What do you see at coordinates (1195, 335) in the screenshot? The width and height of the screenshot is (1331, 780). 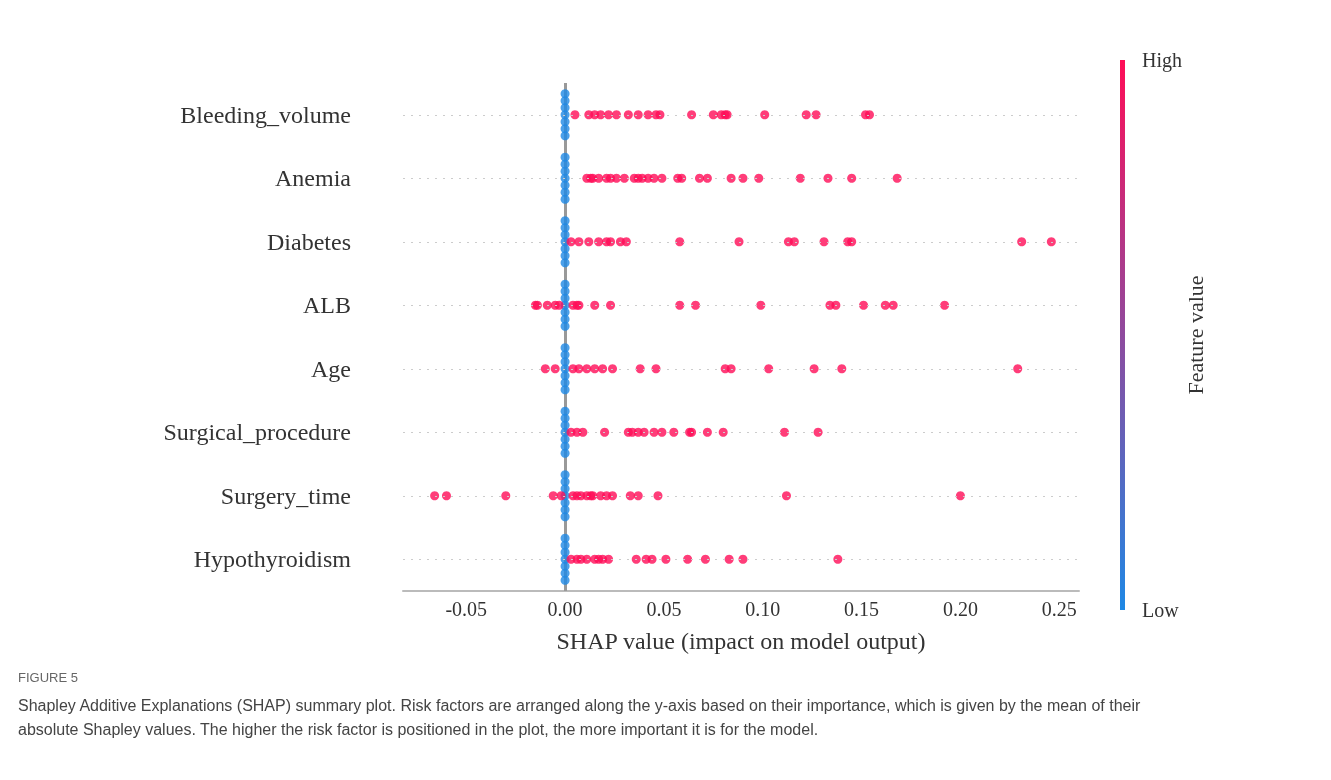 I see `color-bar-title: Feature value` at bounding box center [1195, 335].